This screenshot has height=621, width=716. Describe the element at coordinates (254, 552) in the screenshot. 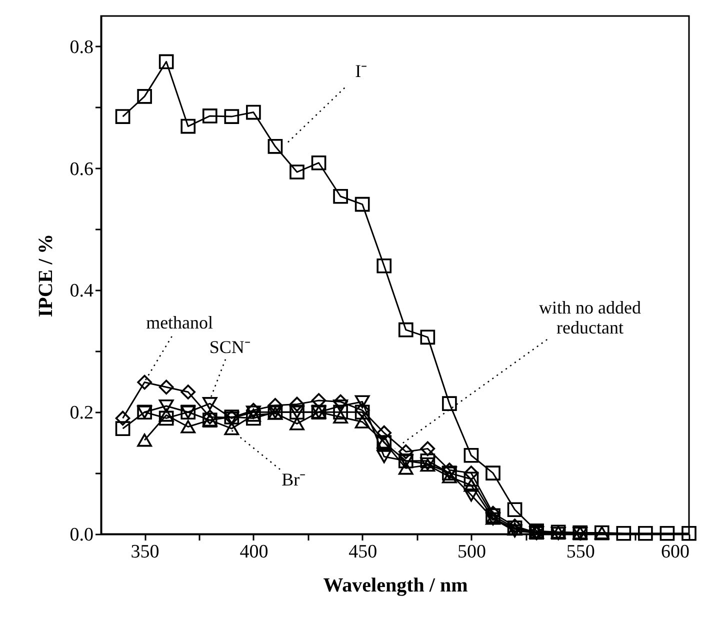

I see `x-tick-label: 400` at that location.